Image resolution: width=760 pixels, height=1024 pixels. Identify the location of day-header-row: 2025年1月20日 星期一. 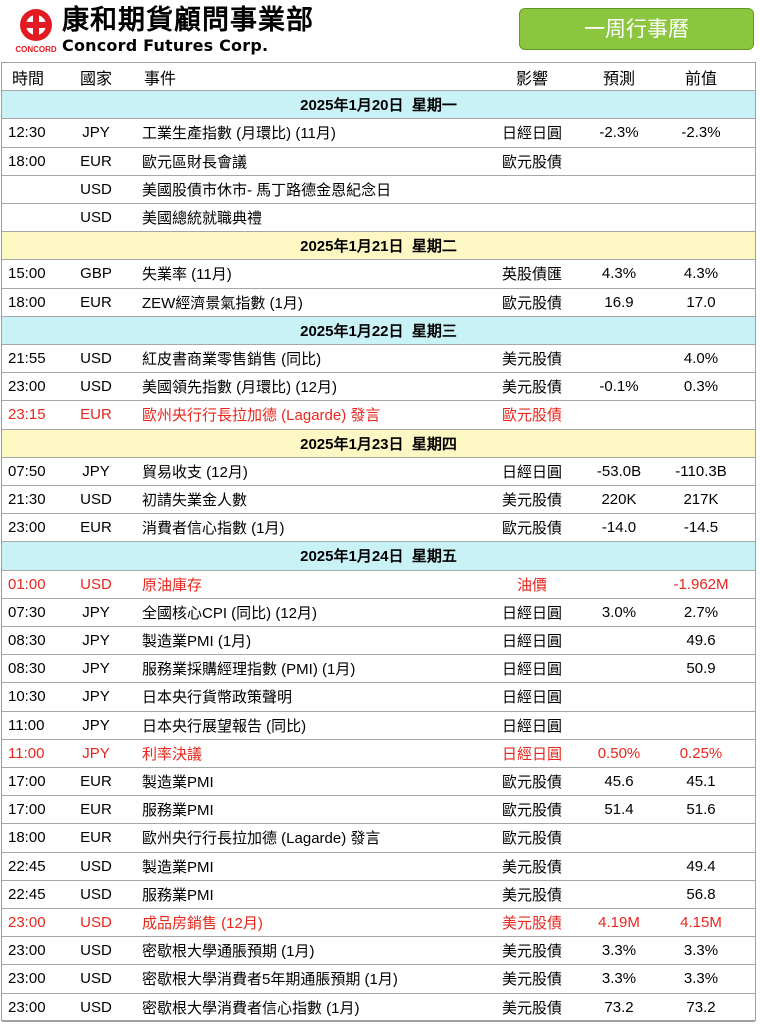
(378, 105).